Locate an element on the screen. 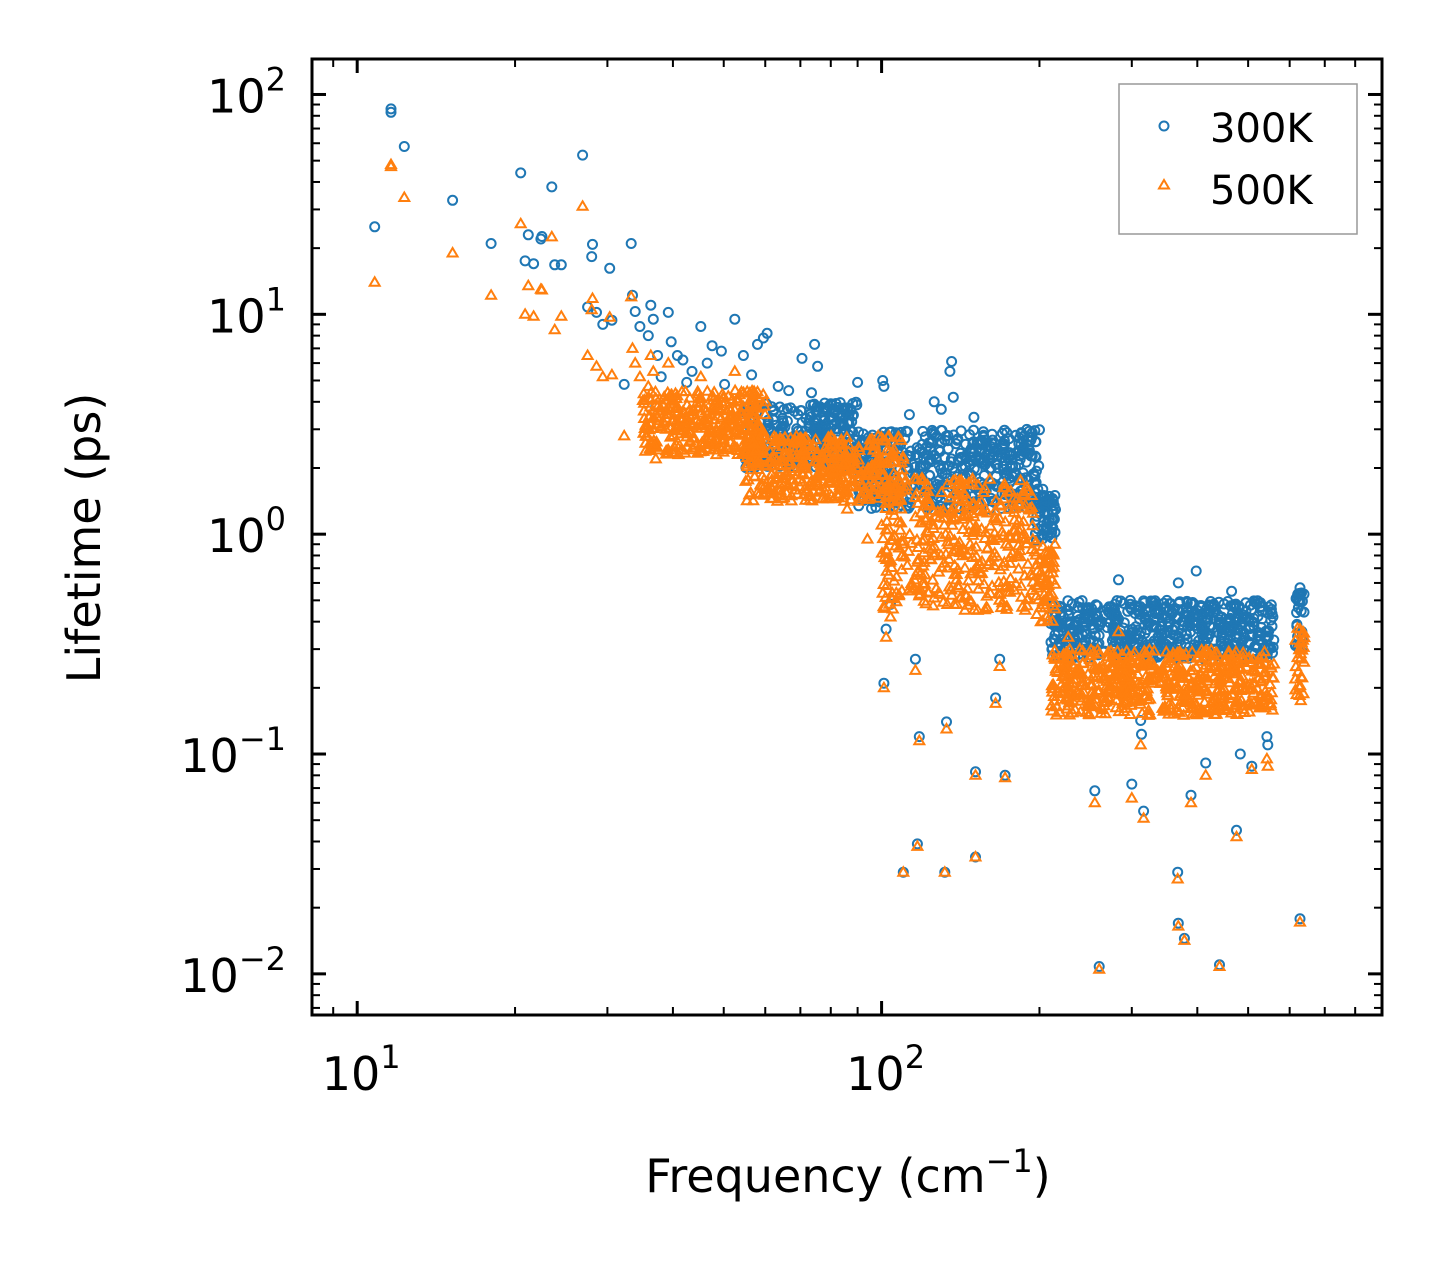 This screenshot has width=1442, height=1265. y-tick-label: 101 is located at coordinates (246, 311).